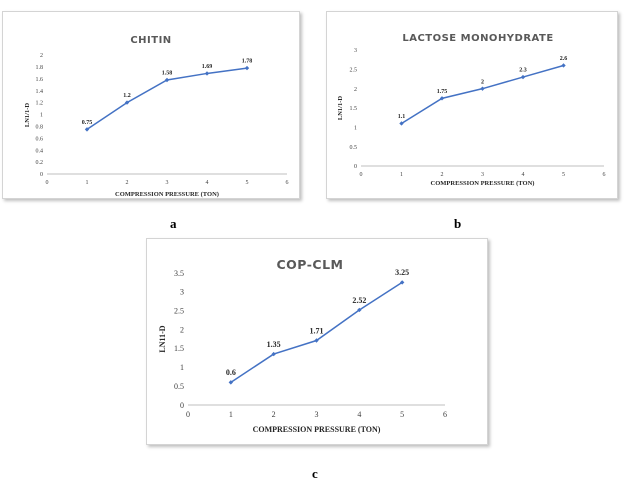 Image resolution: width=633 pixels, height=482 pixels. What do you see at coordinates (167, 74) in the screenshot?
I see `data-label: 1.58` at bounding box center [167, 74].